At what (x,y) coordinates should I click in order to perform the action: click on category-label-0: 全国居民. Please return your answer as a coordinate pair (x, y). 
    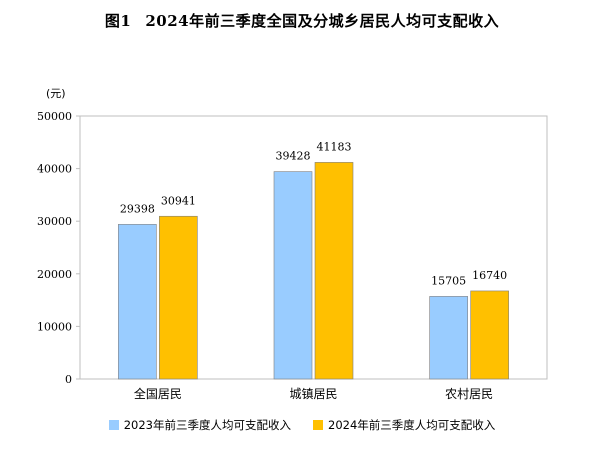
    Looking at the image, I should click on (158, 393).